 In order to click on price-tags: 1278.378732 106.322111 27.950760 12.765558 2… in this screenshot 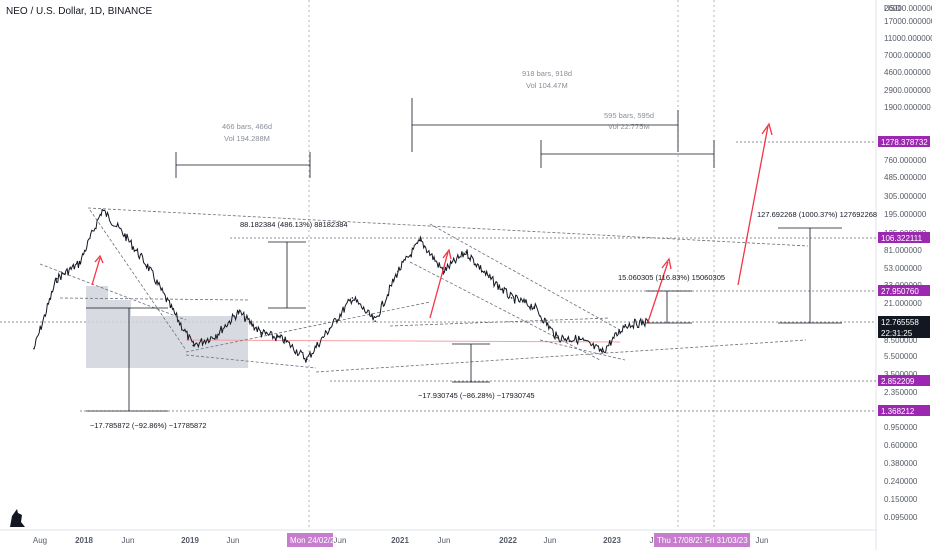, I will do `click(904, 276)`.